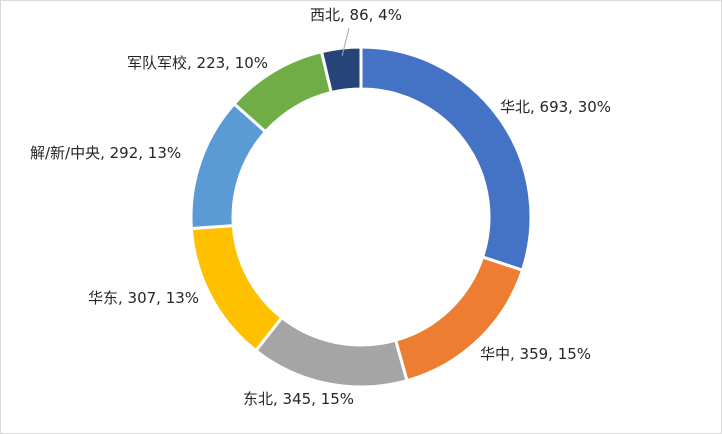  I want to click on slice-华北, so click(446, 159).